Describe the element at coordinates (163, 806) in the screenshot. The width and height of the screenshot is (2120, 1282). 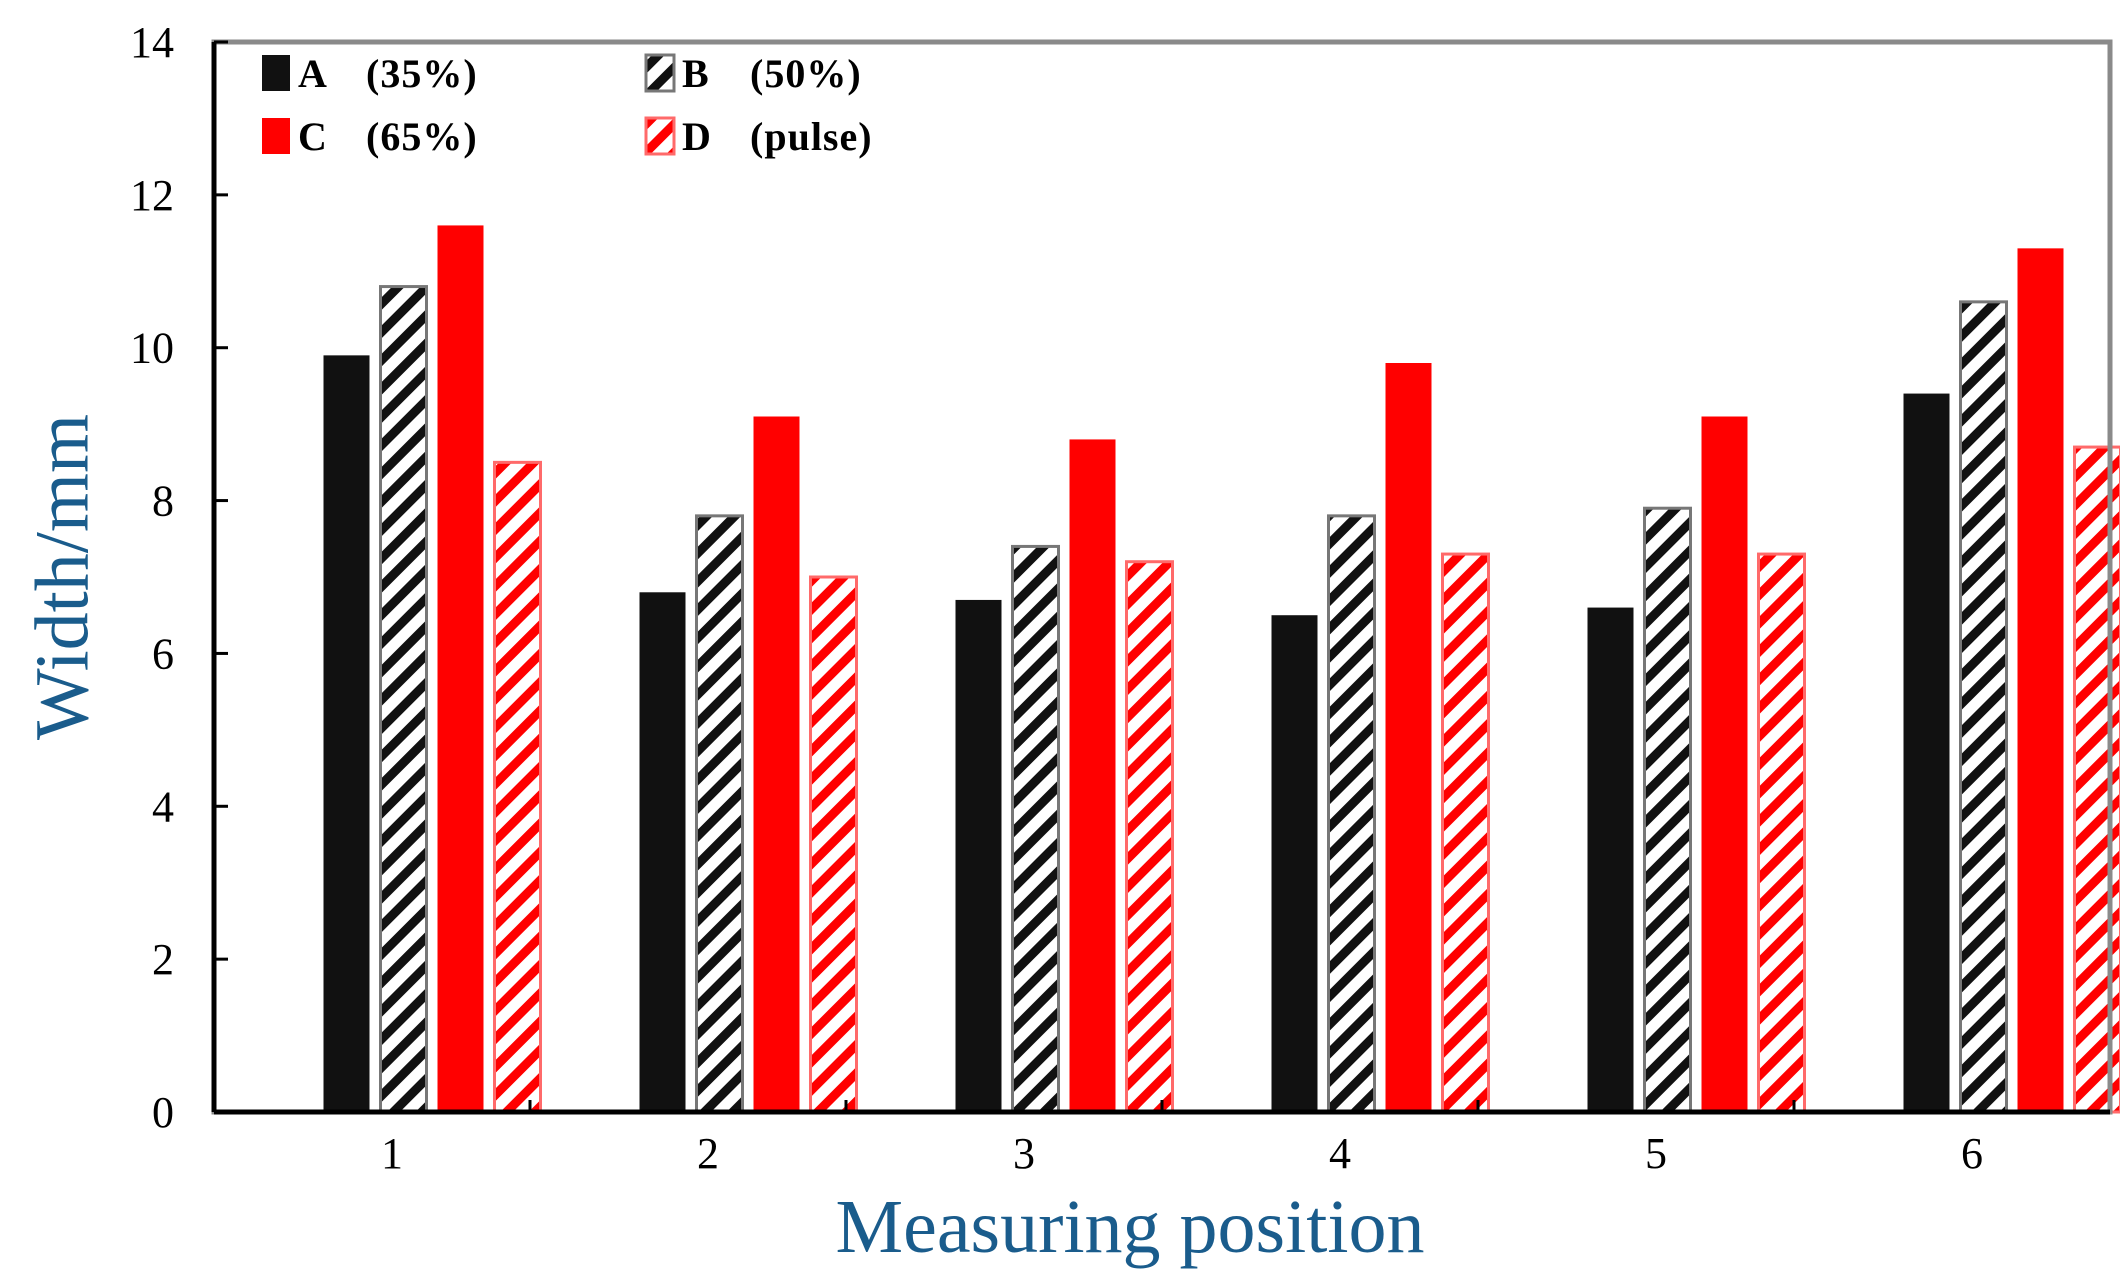
I see `y-tick-label: 4` at that location.